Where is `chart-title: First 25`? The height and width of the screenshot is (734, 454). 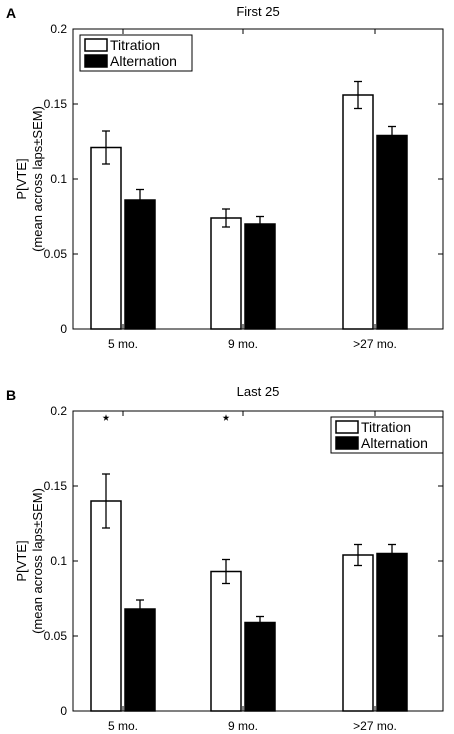 chart-title: First 25 is located at coordinates (257, 11).